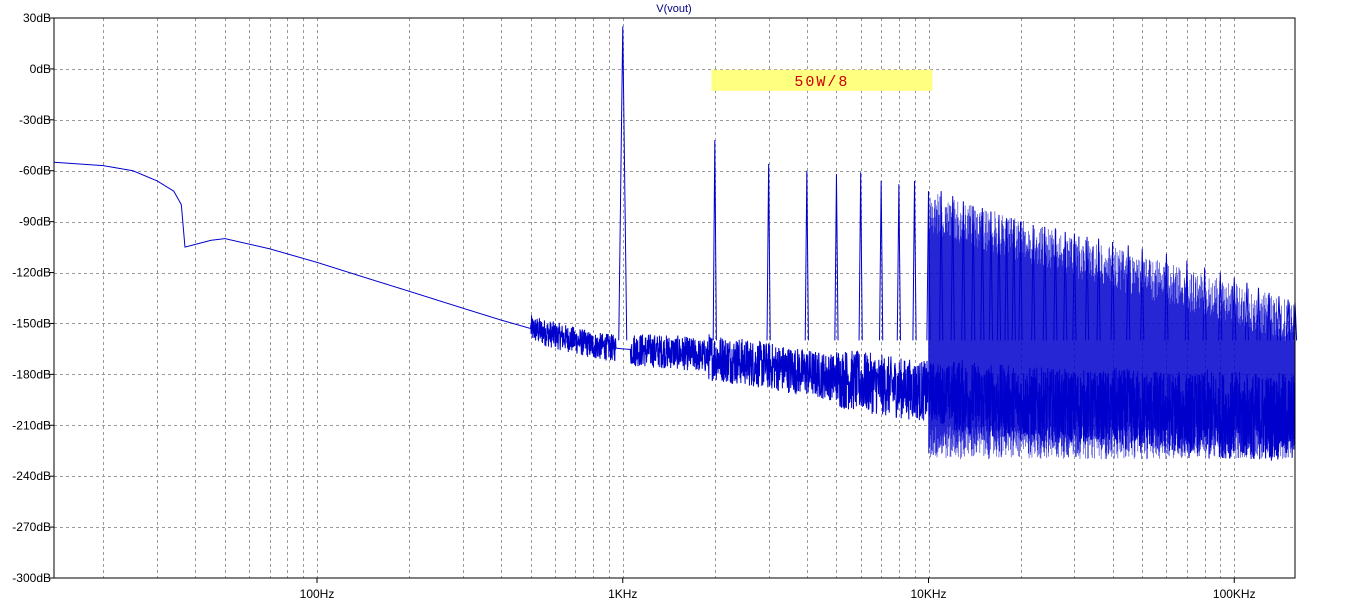 The image size is (1362, 610). What do you see at coordinates (31, 425) in the screenshot?
I see `y-tick-label: -210dB` at bounding box center [31, 425].